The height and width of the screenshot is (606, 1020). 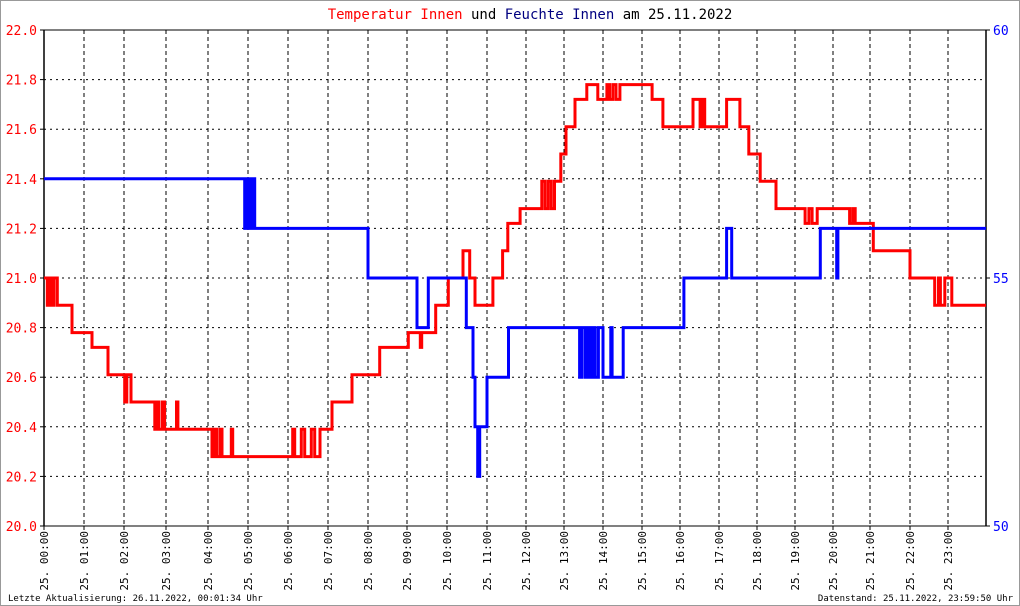 What do you see at coordinates (21, 378) in the screenshot?
I see `y-left-tick-label: 20.6` at bounding box center [21, 378].